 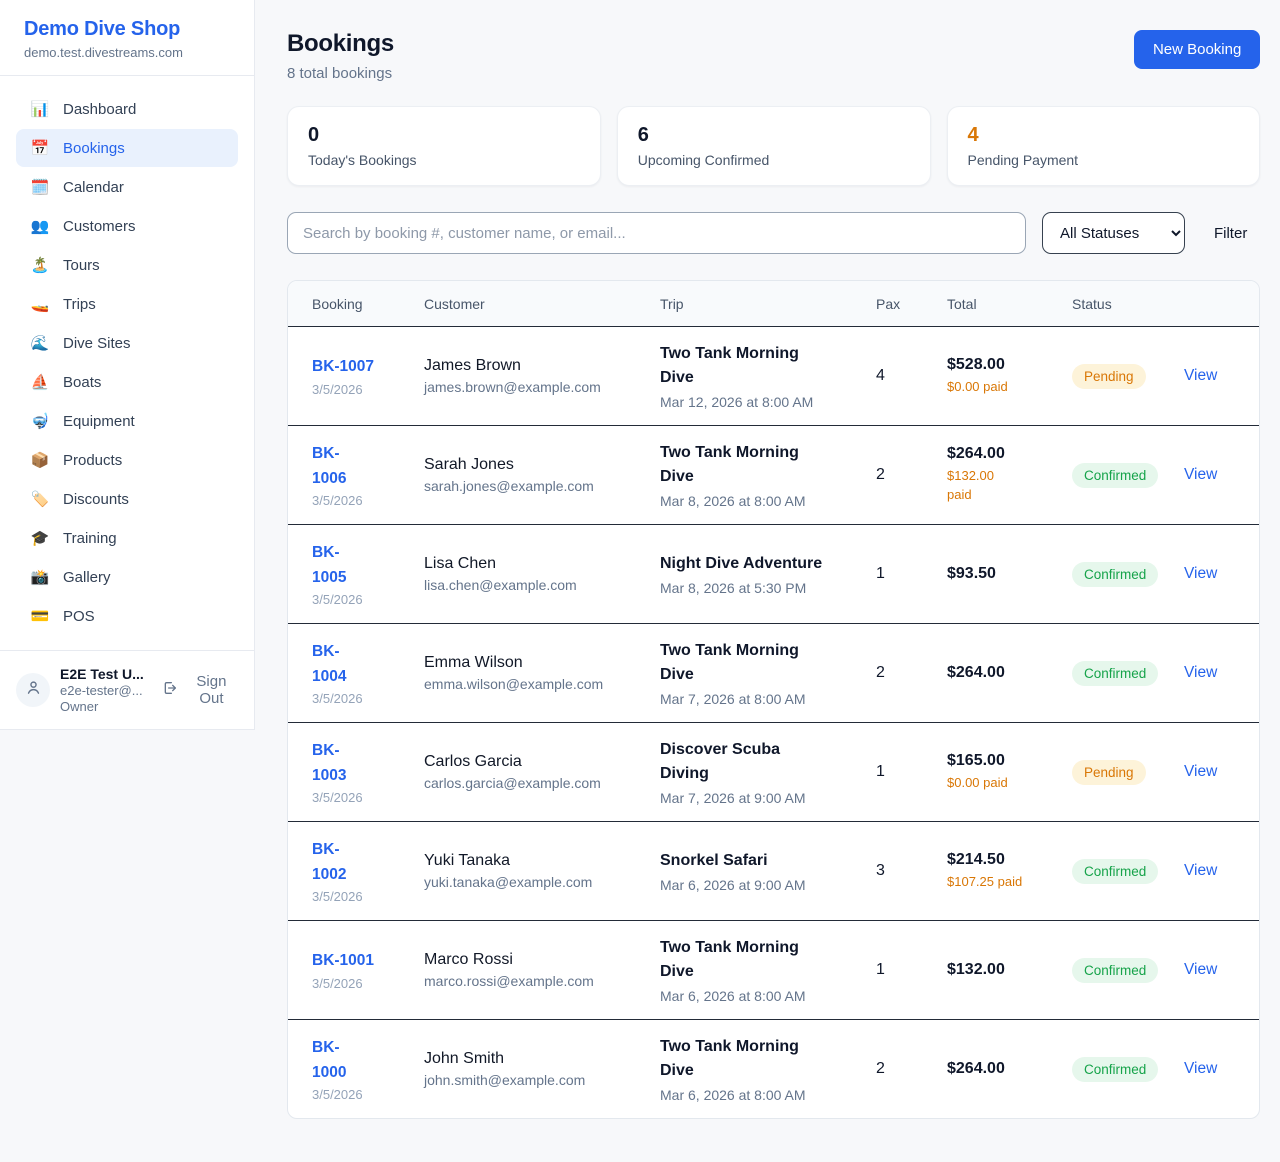 What do you see at coordinates (733, 798) in the screenshot?
I see `trip-datetime: Mar 7, 2026 at 9:00 AM` at bounding box center [733, 798].